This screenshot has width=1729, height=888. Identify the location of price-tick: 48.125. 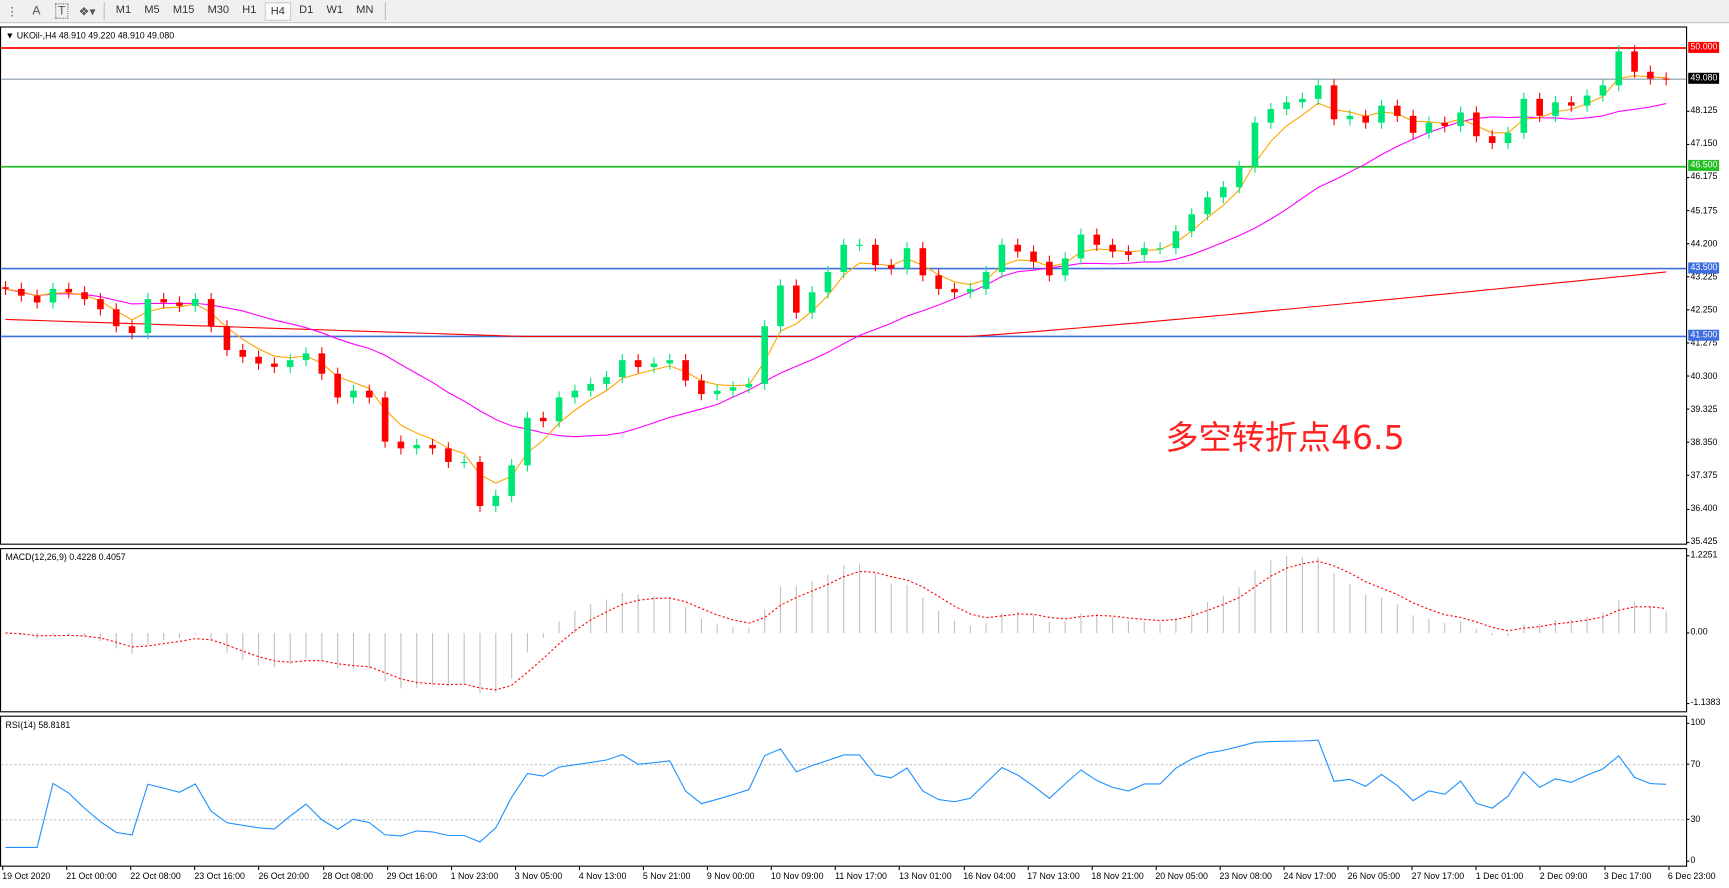
(1701, 110).